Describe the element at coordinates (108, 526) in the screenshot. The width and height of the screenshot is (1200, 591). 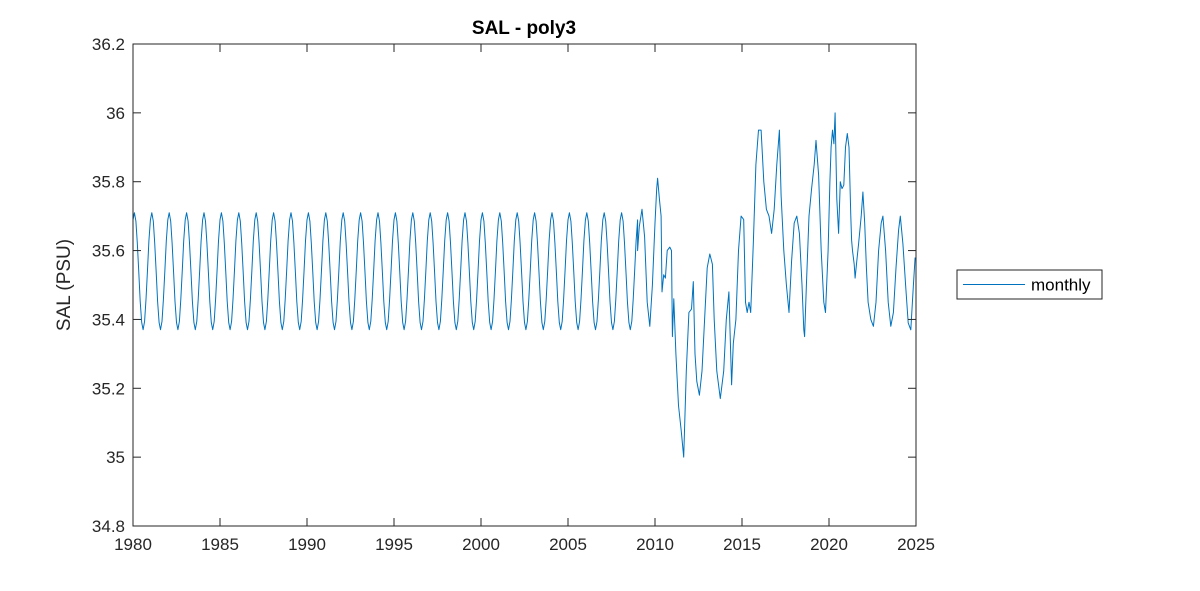
I see `y-tick-label: 34.8` at that location.